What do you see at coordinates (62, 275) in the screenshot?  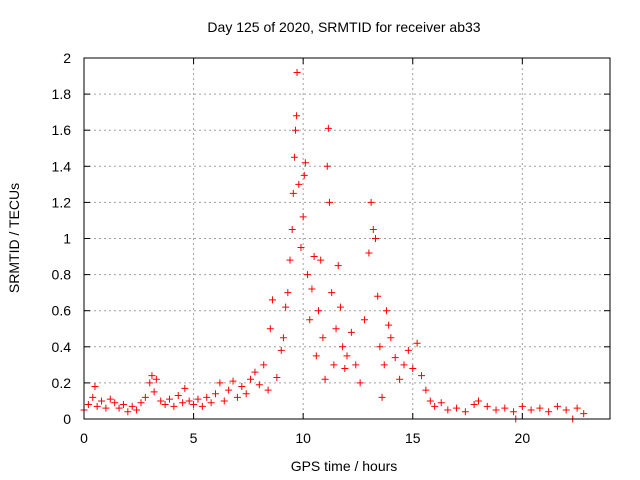 I see `y-tick-label: 0.8` at bounding box center [62, 275].